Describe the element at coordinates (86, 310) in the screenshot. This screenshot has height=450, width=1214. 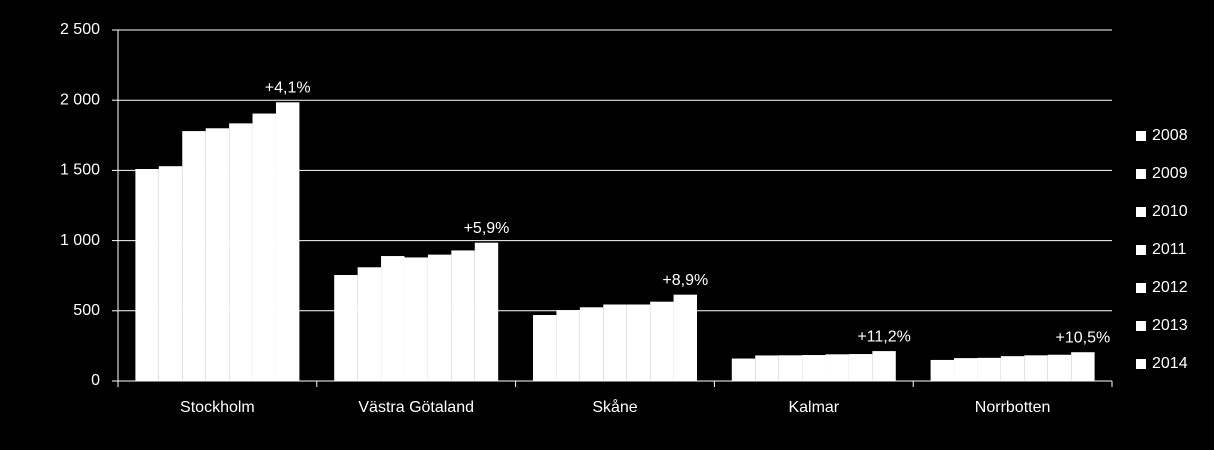
I see `y-tick-label: 500` at that location.